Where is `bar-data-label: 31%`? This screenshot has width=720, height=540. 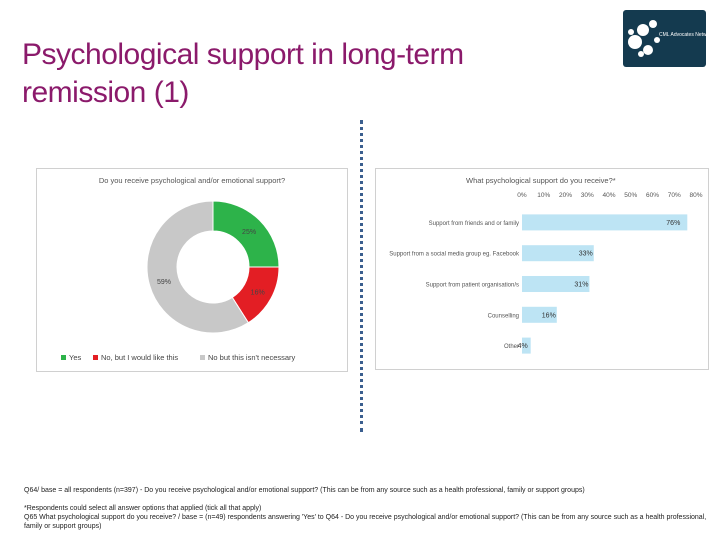 bar-data-label: 31% is located at coordinates (581, 285).